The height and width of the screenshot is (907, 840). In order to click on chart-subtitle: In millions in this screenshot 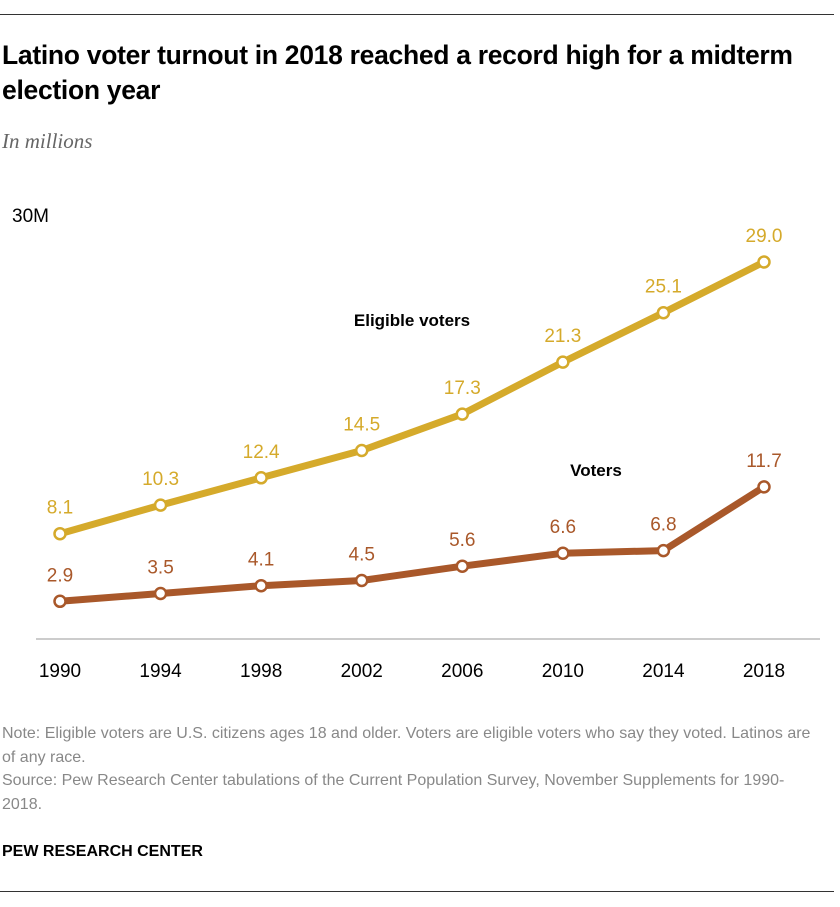, I will do `click(47, 141)`.